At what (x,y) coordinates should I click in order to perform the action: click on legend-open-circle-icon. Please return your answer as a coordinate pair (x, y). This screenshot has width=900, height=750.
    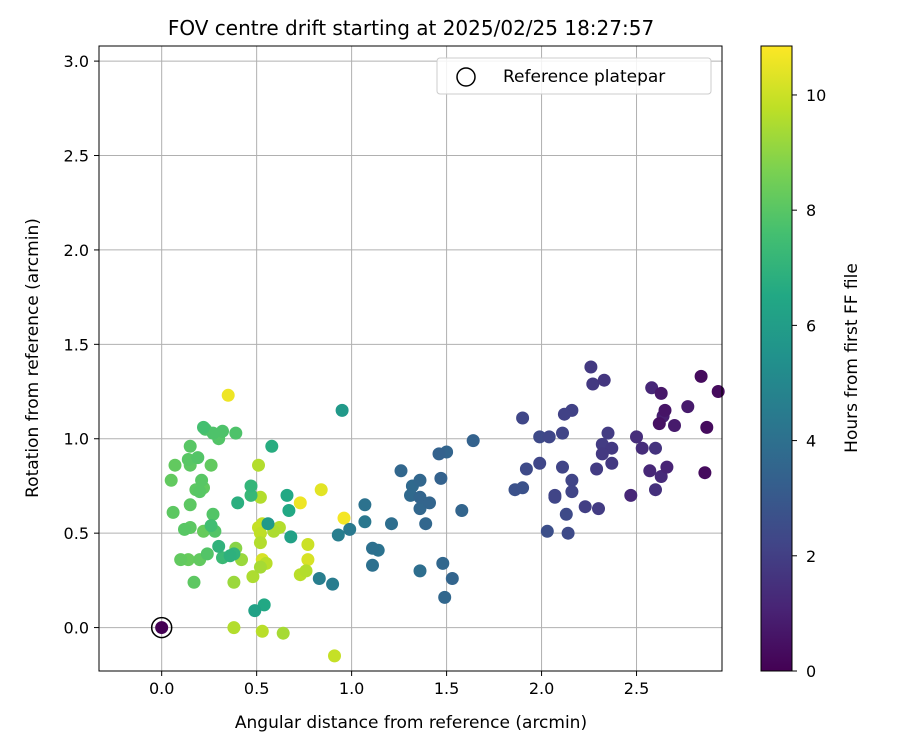
    Looking at the image, I should click on (466, 77).